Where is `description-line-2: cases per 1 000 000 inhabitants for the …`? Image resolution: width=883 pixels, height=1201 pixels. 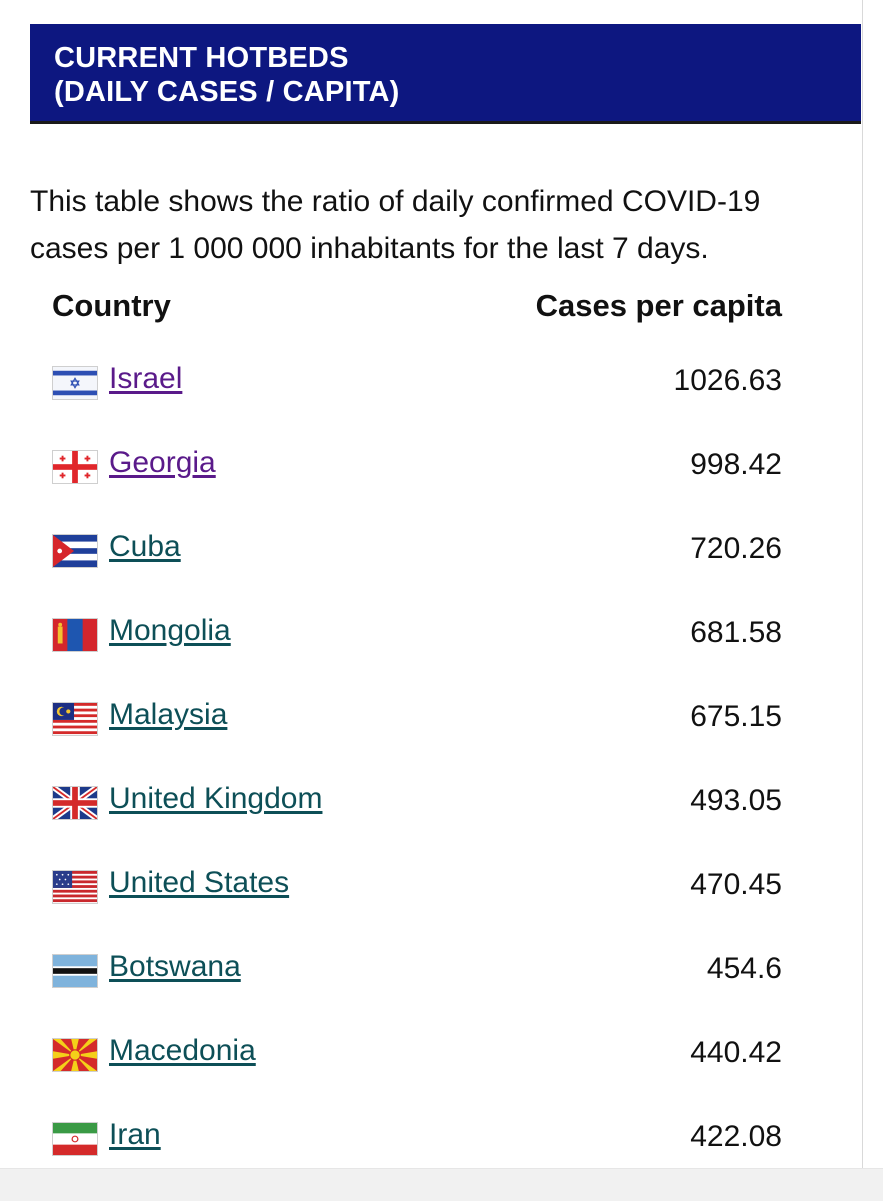 description-line-2: cases per 1 000 000 inhabitants for the … is located at coordinates (369, 248).